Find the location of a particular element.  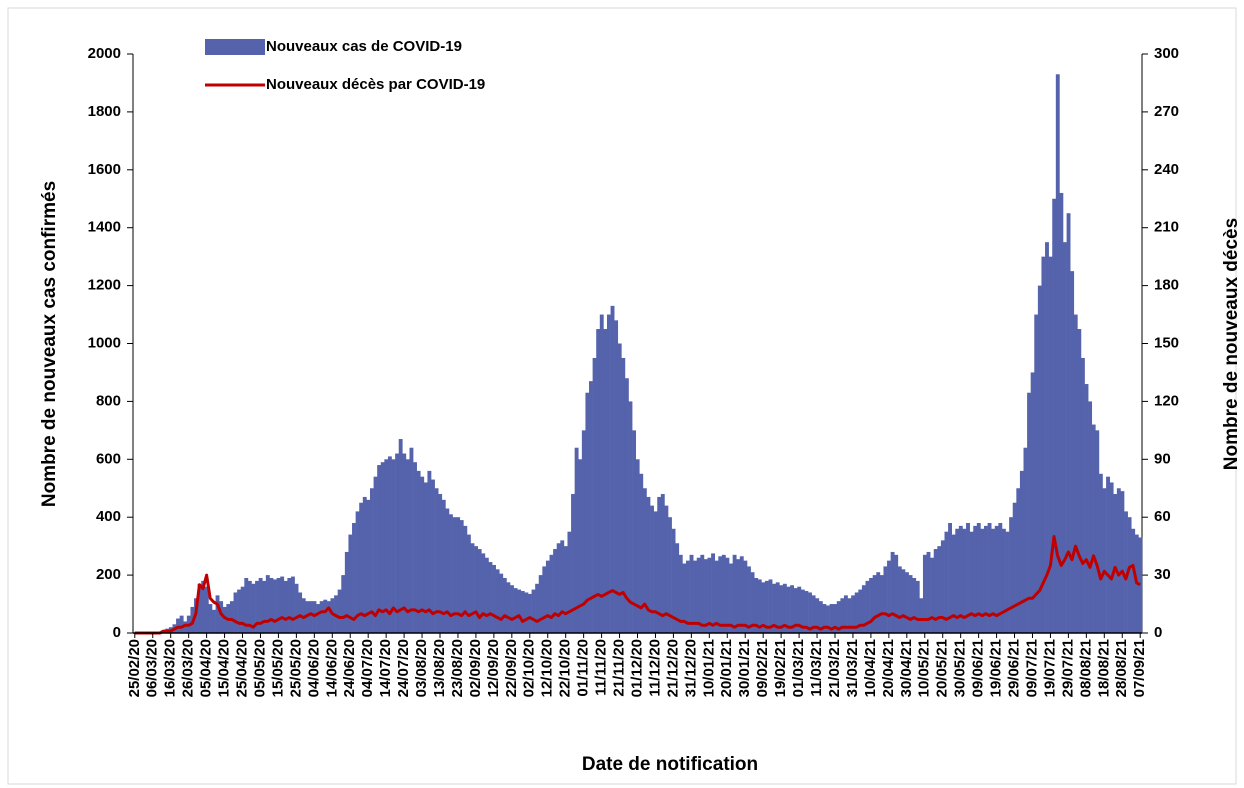

x-tick-label: 29/06/21 is located at coordinates (1013, 668).